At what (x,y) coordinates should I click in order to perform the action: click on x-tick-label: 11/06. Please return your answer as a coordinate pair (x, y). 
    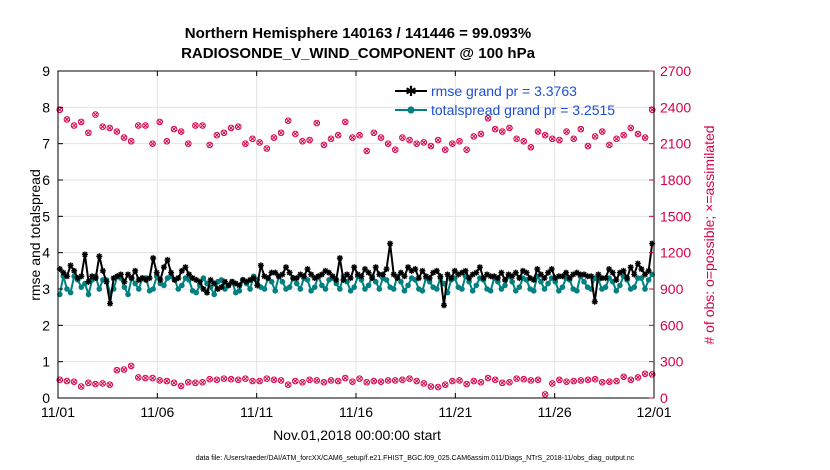
    Looking at the image, I should click on (157, 412).